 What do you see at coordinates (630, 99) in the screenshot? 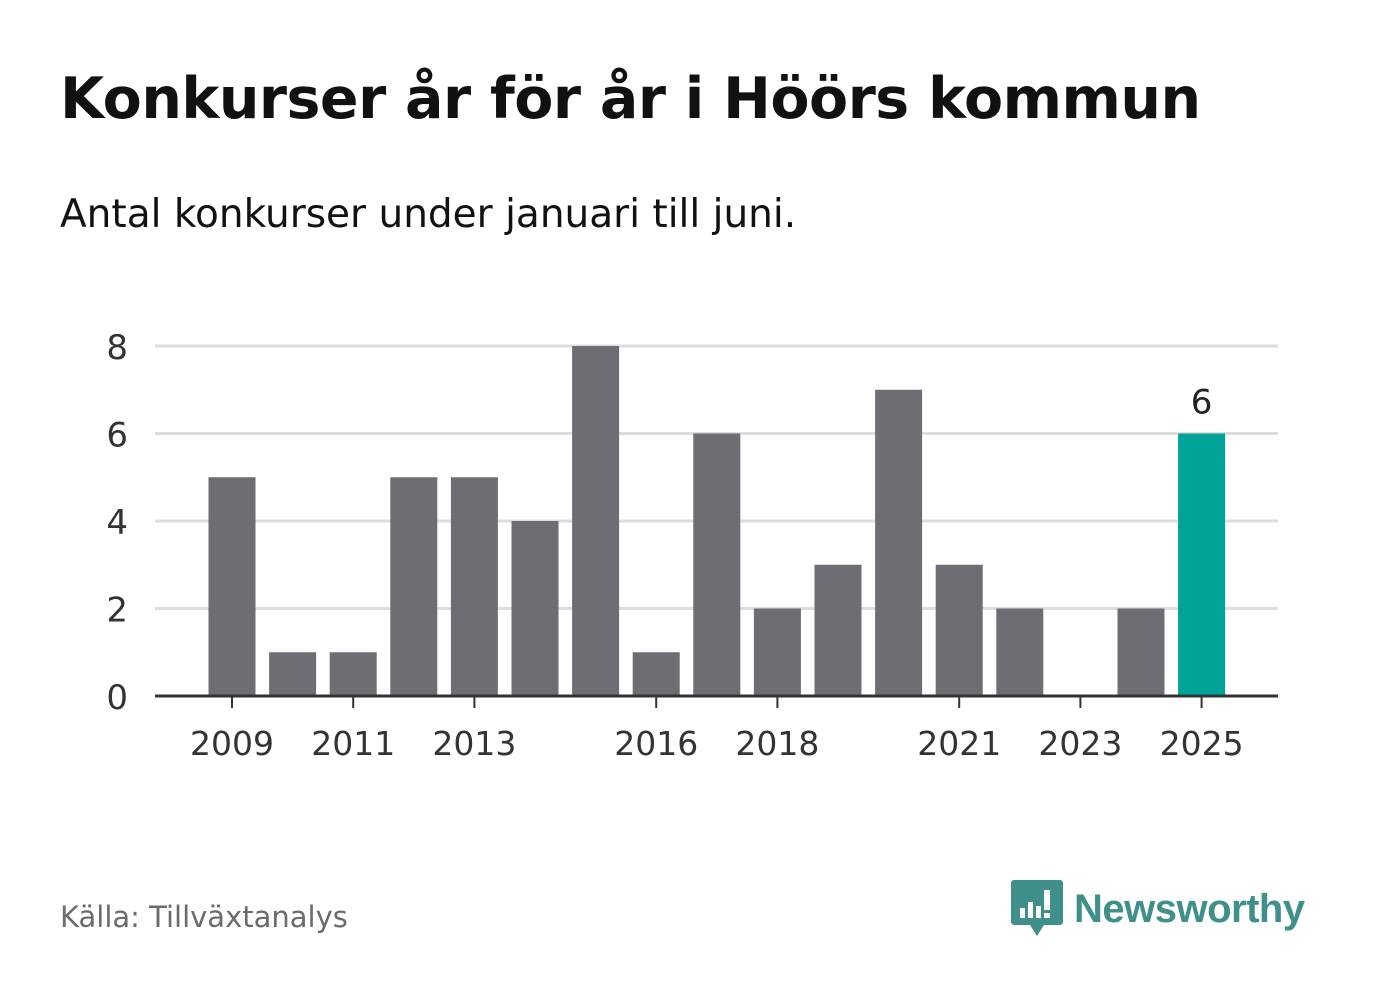
I see `chart-title: Konkurser år för år i Höörs kommun` at bounding box center [630, 99].